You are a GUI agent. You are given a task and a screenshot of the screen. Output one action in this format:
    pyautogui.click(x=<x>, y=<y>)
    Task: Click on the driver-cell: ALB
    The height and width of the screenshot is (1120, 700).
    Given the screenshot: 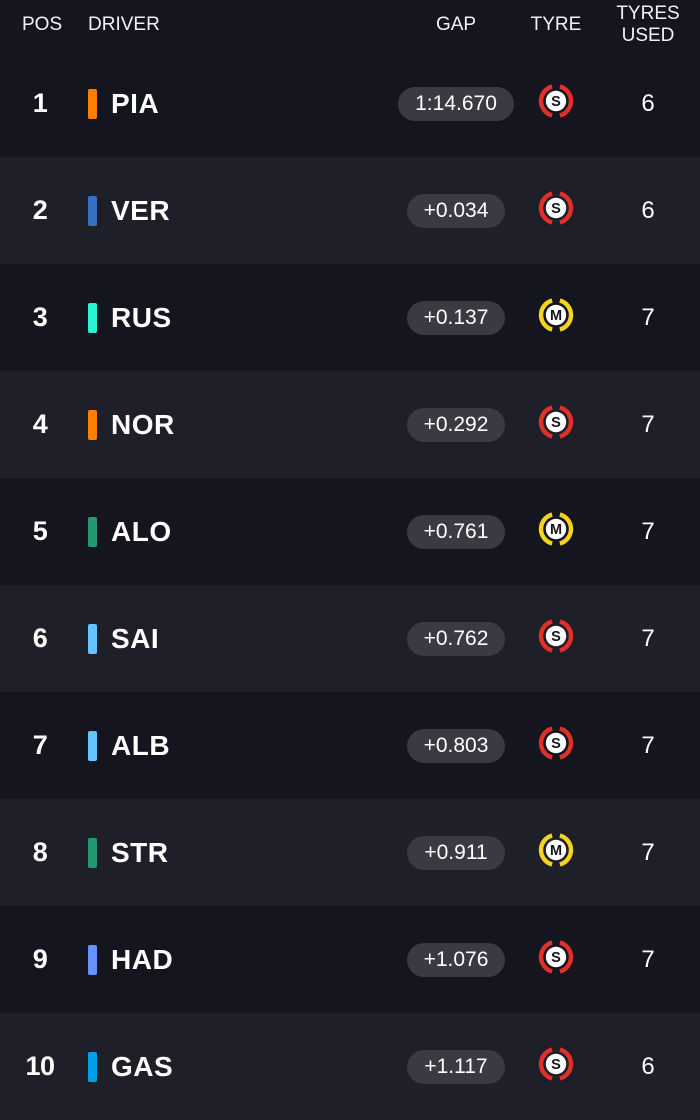 What is the action you would take?
    pyautogui.click(x=238, y=746)
    